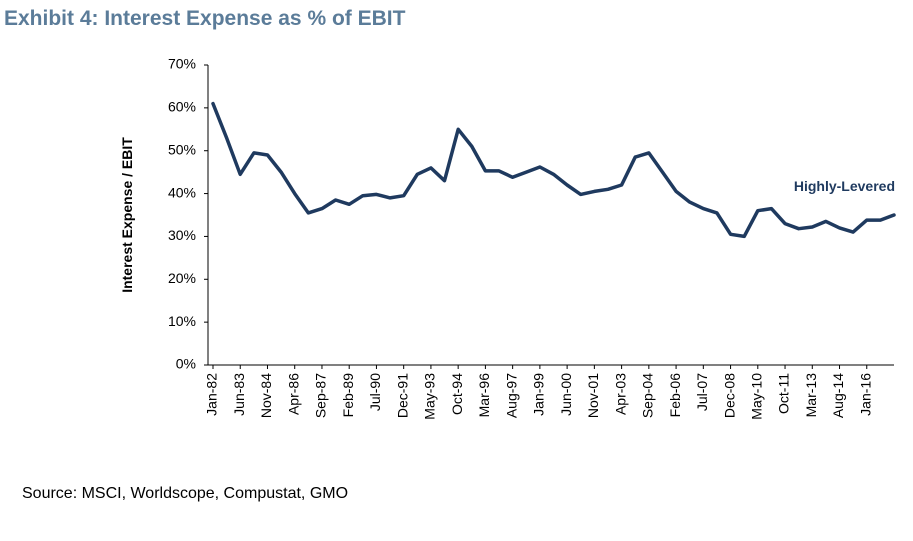 This screenshot has height=541, width=913. I want to click on x-tick-label: Nov-84, so click(266, 395).